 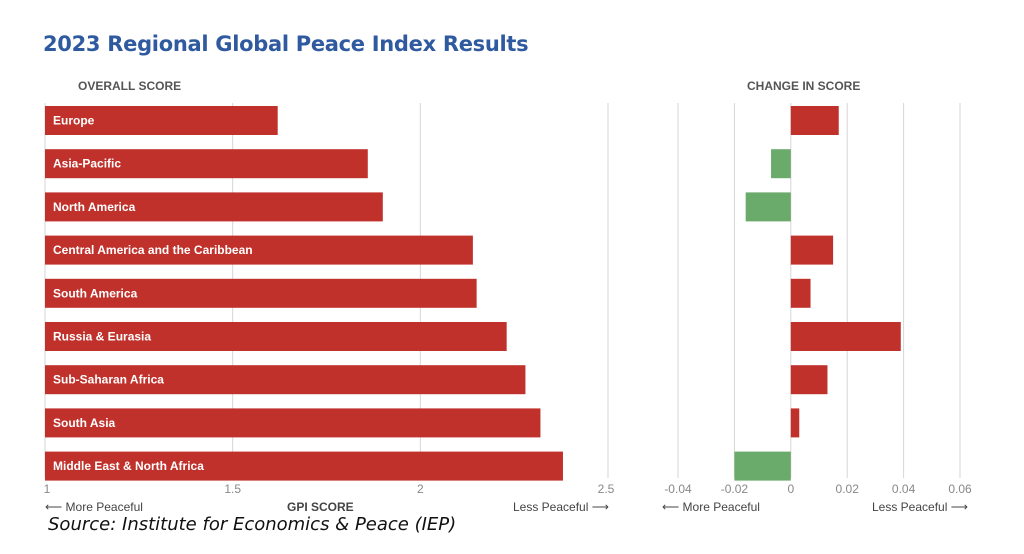 I want to click on left-less-peaceful-label: Less Peaceful ⟶, so click(x=561, y=507).